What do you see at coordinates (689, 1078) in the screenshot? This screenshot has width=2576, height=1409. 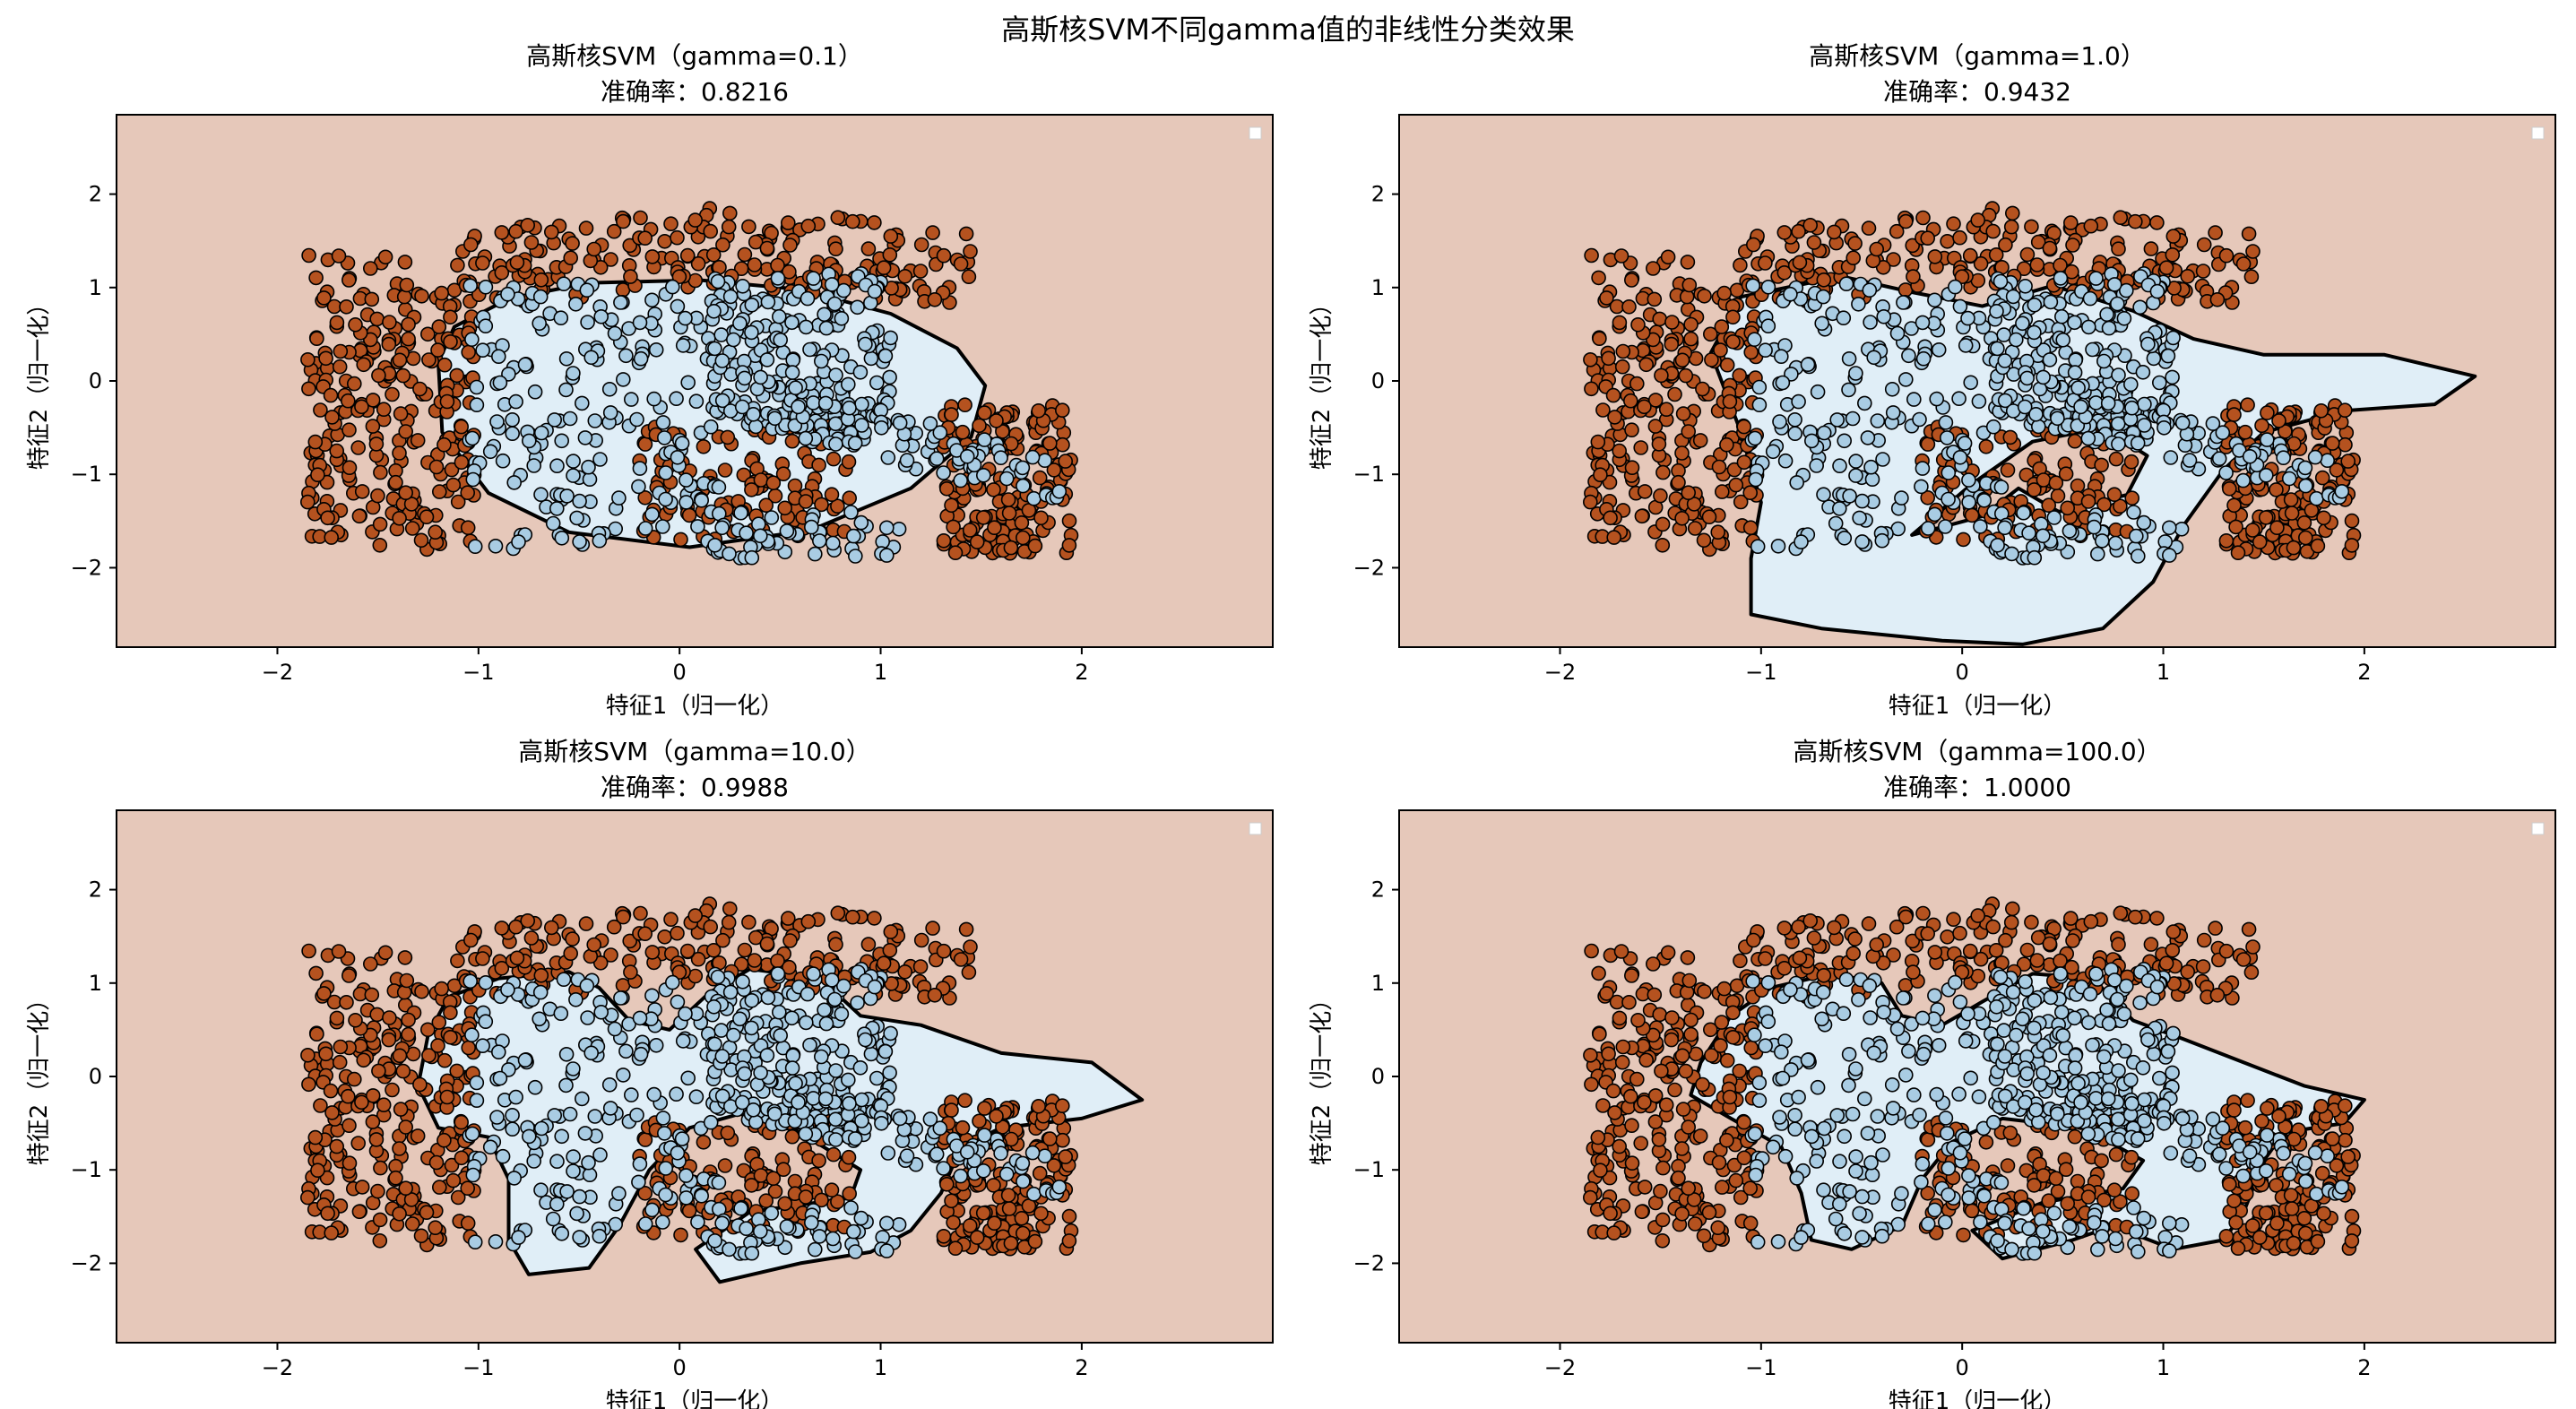 I see `scatter-points` at bounding box center [689, 1078].